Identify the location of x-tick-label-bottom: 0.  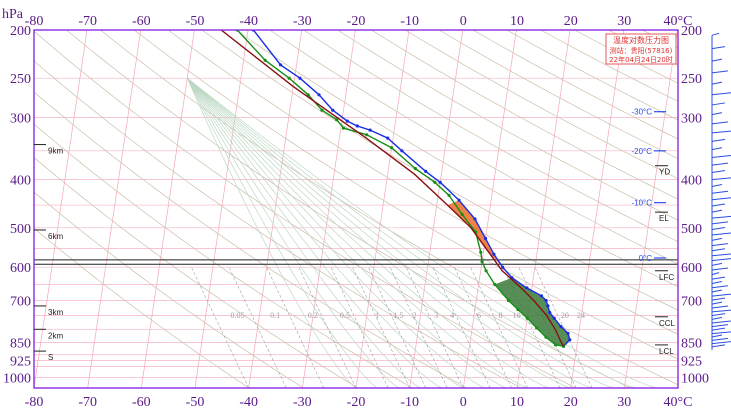
(463, 402).